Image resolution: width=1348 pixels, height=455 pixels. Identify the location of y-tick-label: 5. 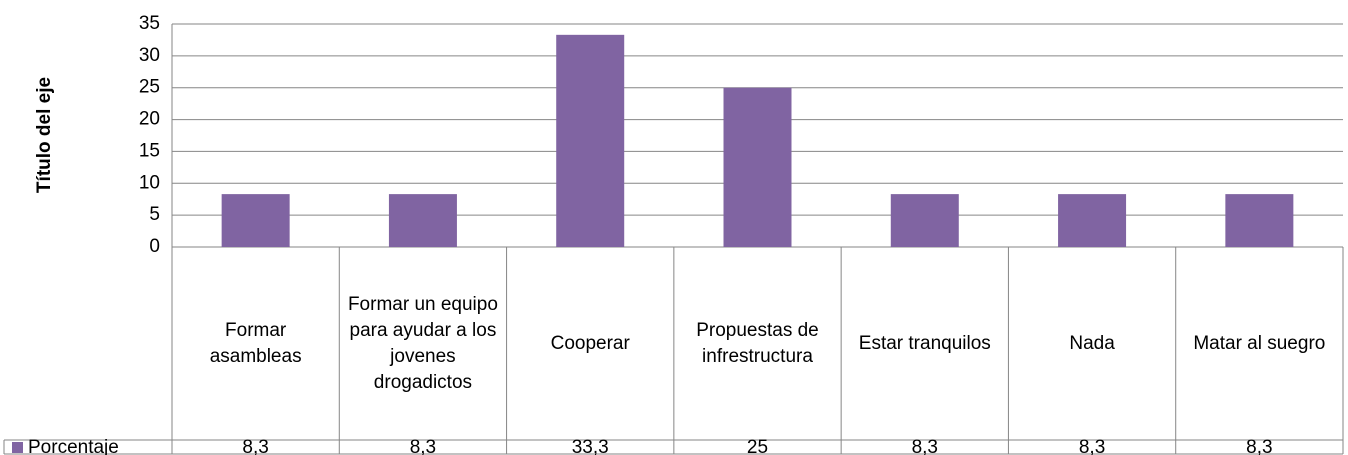
(154, 214).